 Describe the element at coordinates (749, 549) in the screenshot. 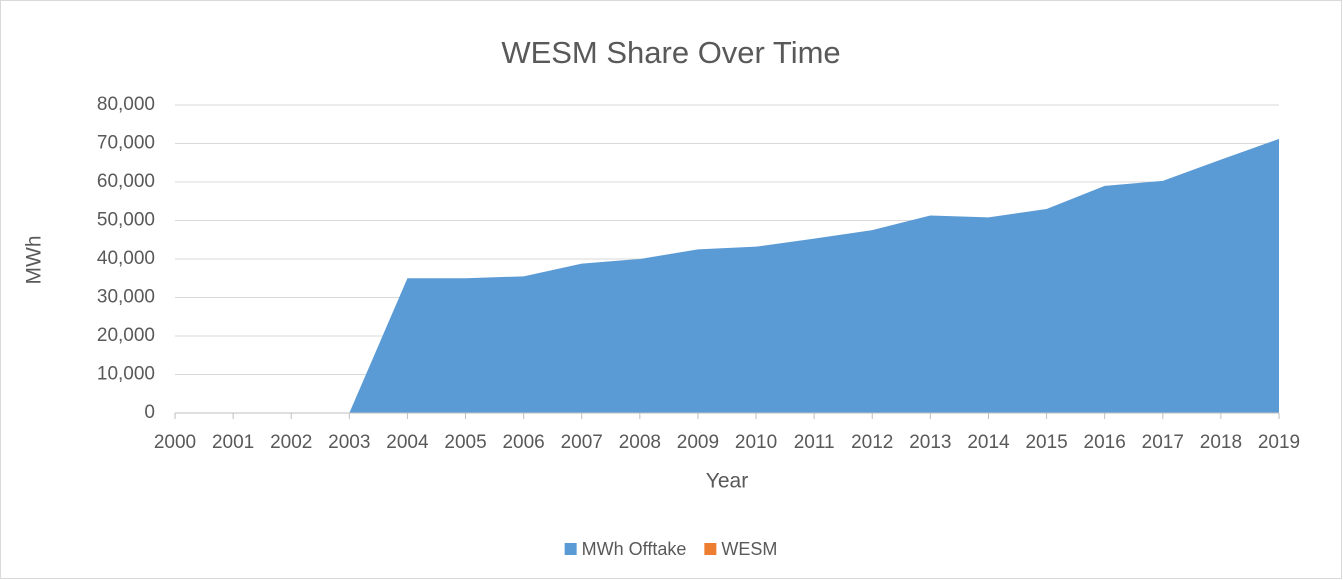

I see `legend-label: WESM` at that location.